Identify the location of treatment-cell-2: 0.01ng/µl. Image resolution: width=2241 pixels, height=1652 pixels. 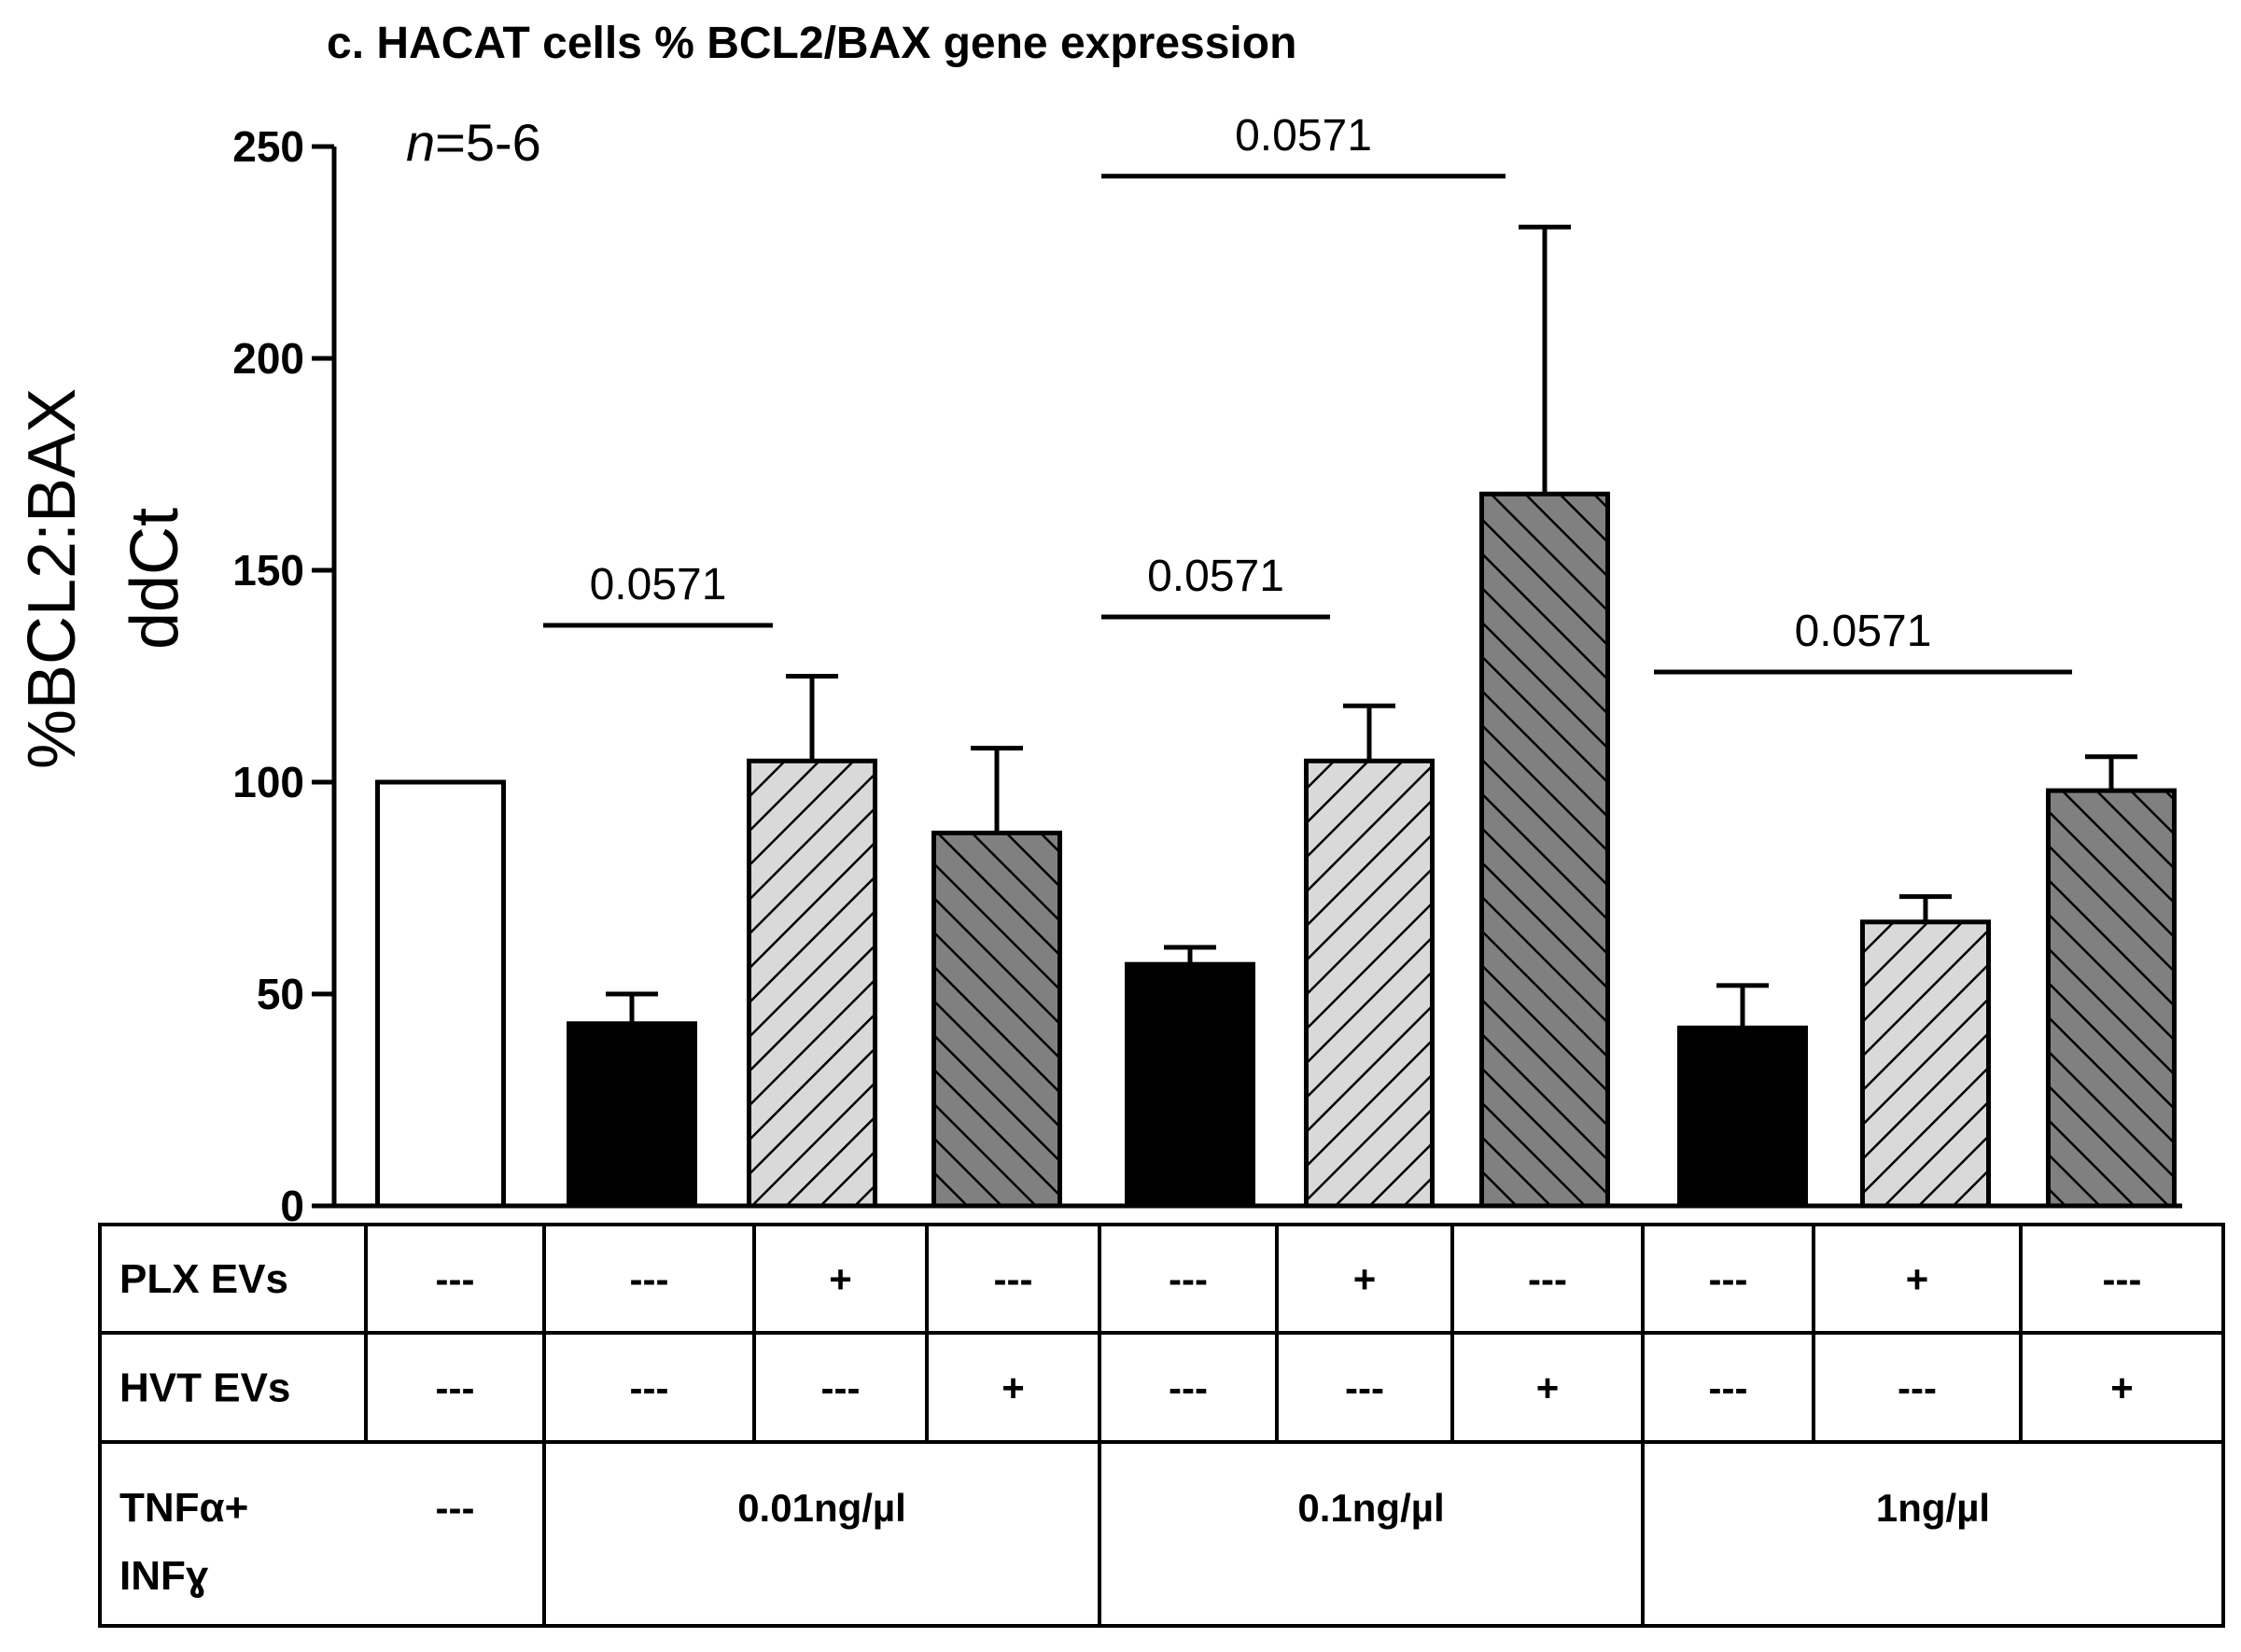
(822, 1508).